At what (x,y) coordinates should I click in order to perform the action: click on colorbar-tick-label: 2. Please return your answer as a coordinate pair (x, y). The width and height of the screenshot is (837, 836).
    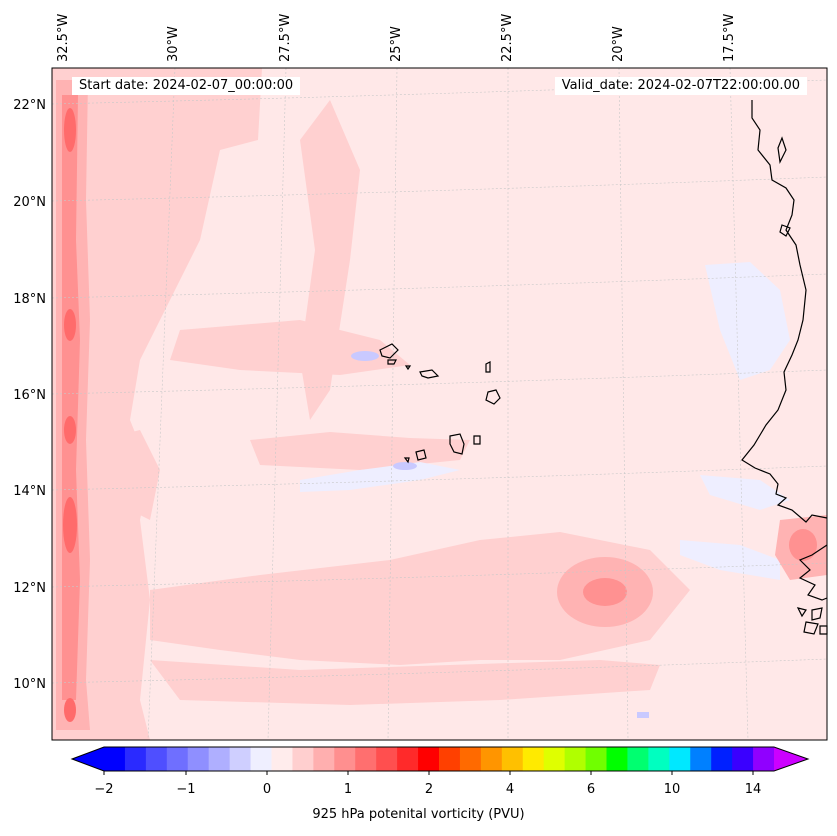
    Looking at the image, I should click on (429, 789).